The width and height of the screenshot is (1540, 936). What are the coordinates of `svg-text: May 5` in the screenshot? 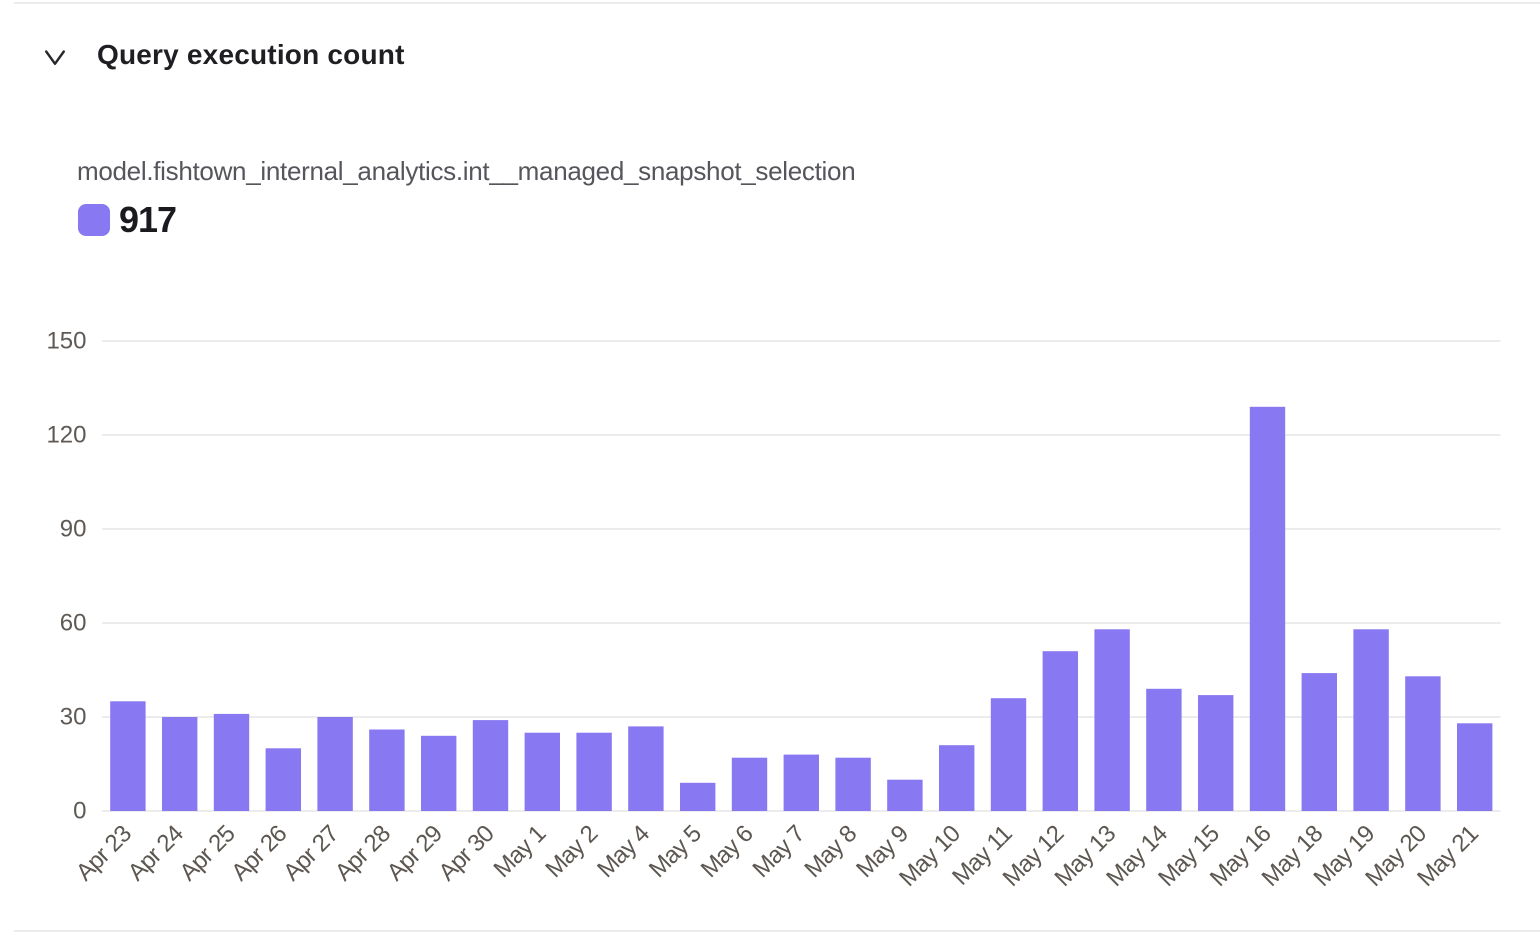 It's located at (675, 851).